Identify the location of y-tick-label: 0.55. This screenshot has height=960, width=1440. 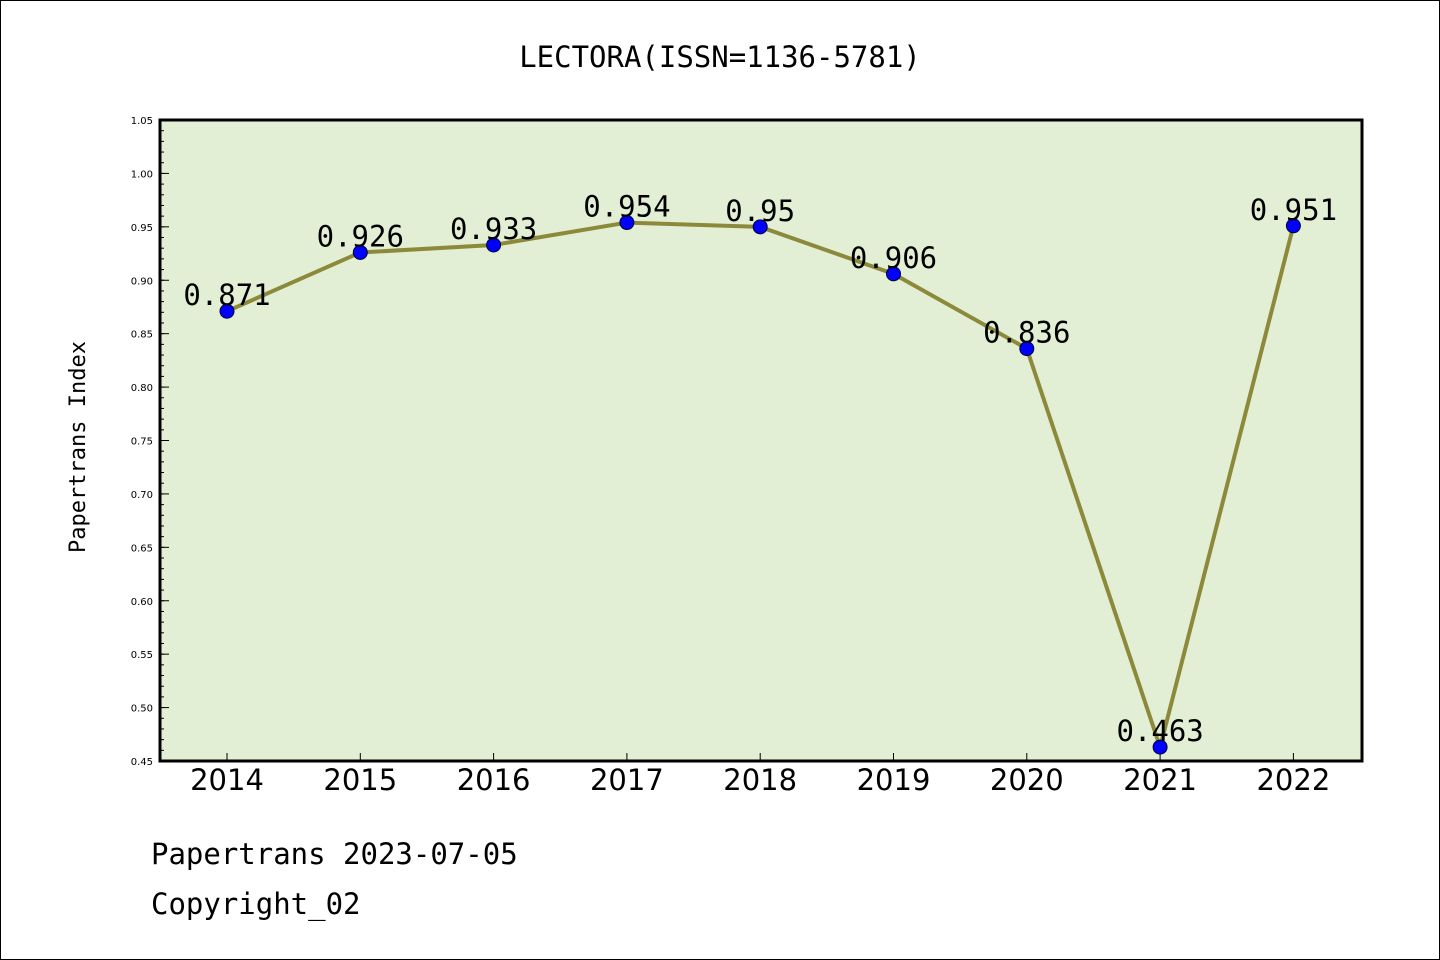
(142, 655).